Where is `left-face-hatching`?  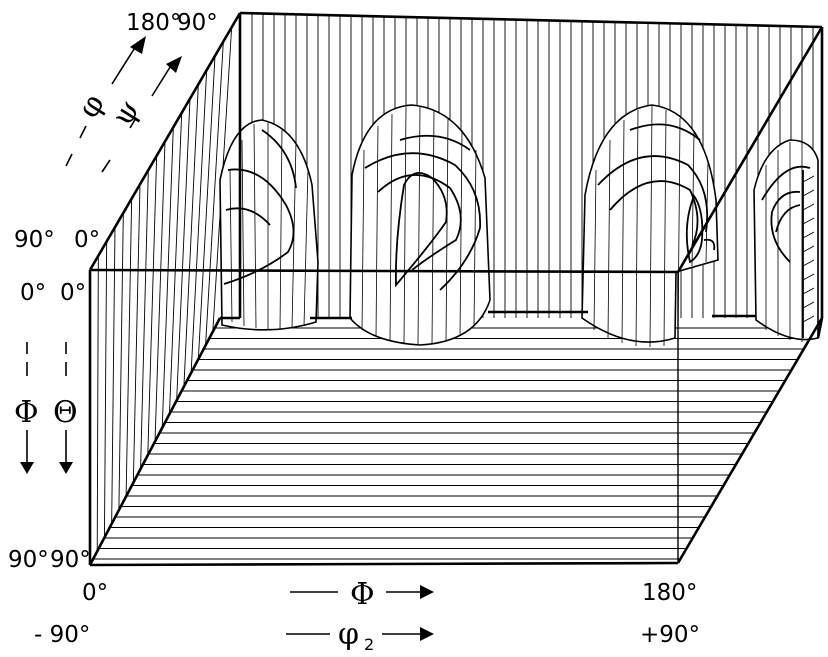
left-face-hatching is located at coordinates (164, 289).